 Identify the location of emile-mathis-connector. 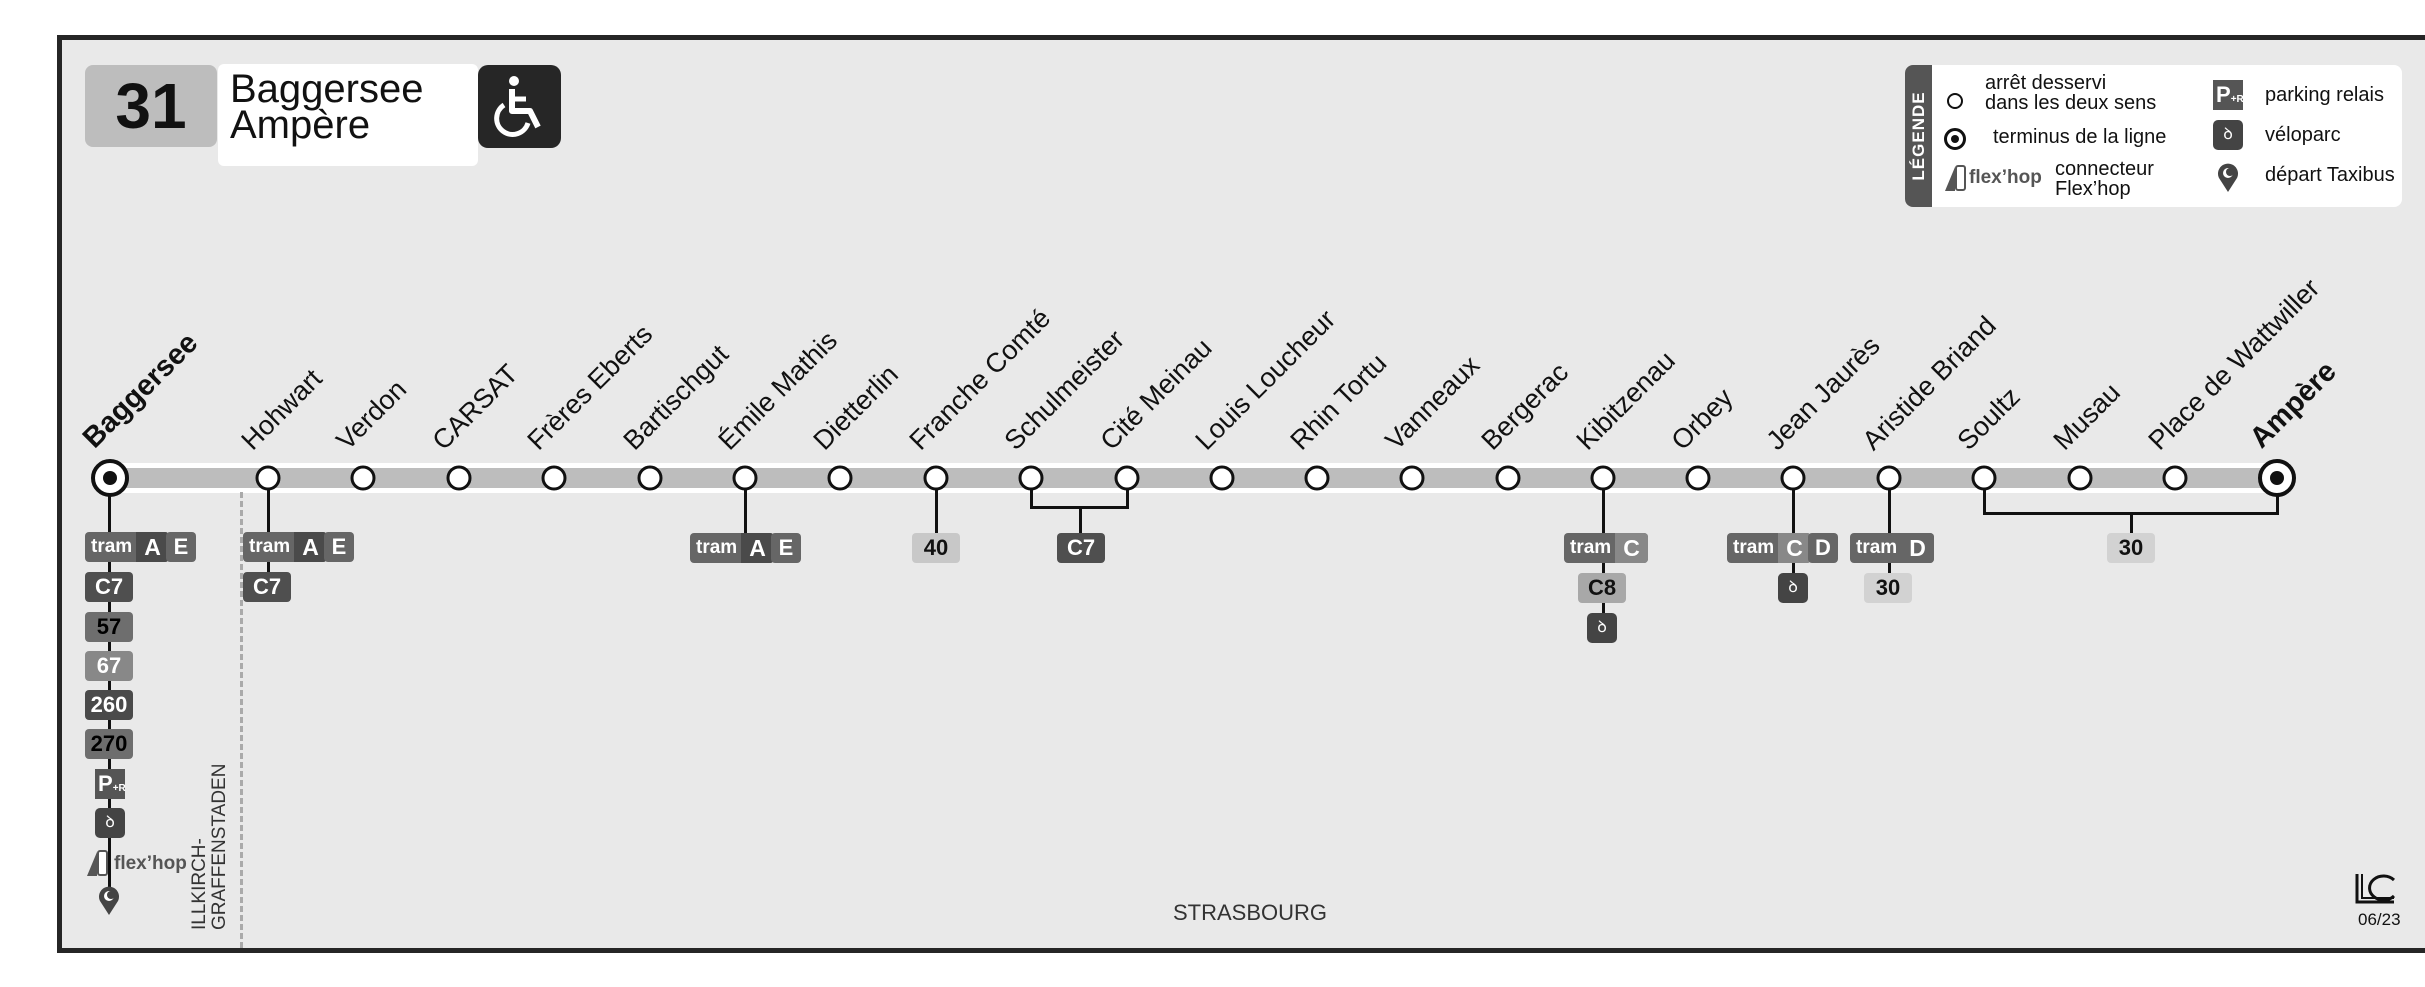
(745, 506).